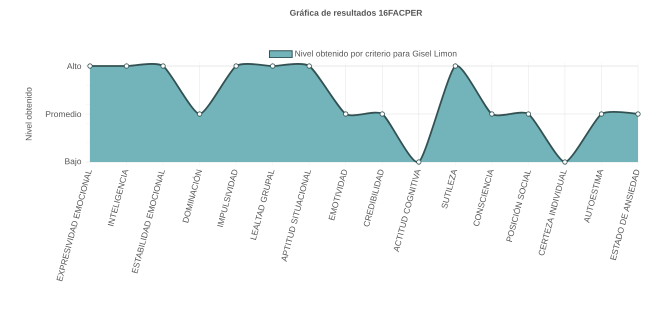  Describe the element at coordinates (28, 114) in the screenshot. I see `y-axis-title: Nivel obtenido` at that location.